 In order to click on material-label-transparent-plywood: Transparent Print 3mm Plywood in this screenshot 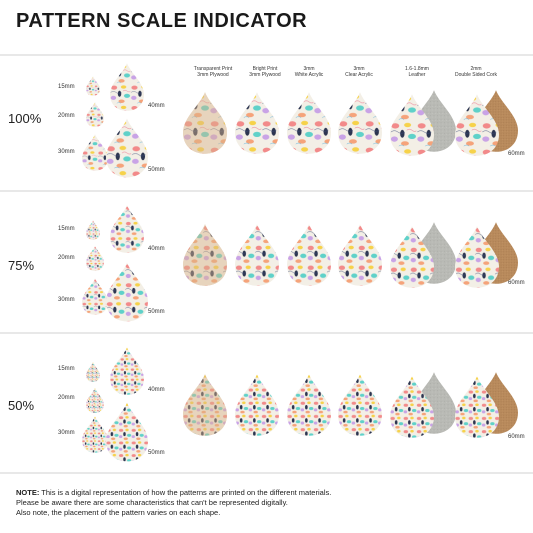, I will do `click(213, 72)`.